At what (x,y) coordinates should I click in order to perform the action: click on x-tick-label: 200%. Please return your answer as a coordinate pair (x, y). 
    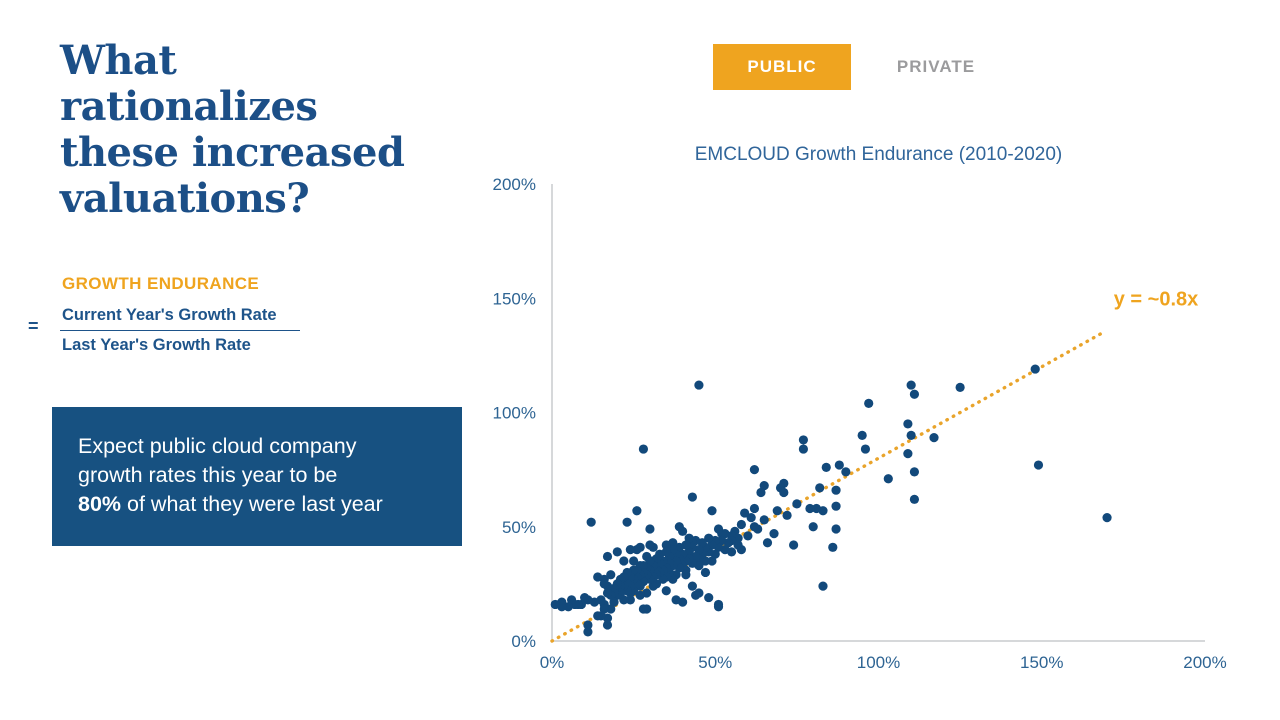
    Looking at the image, I should click on (1204, 662).